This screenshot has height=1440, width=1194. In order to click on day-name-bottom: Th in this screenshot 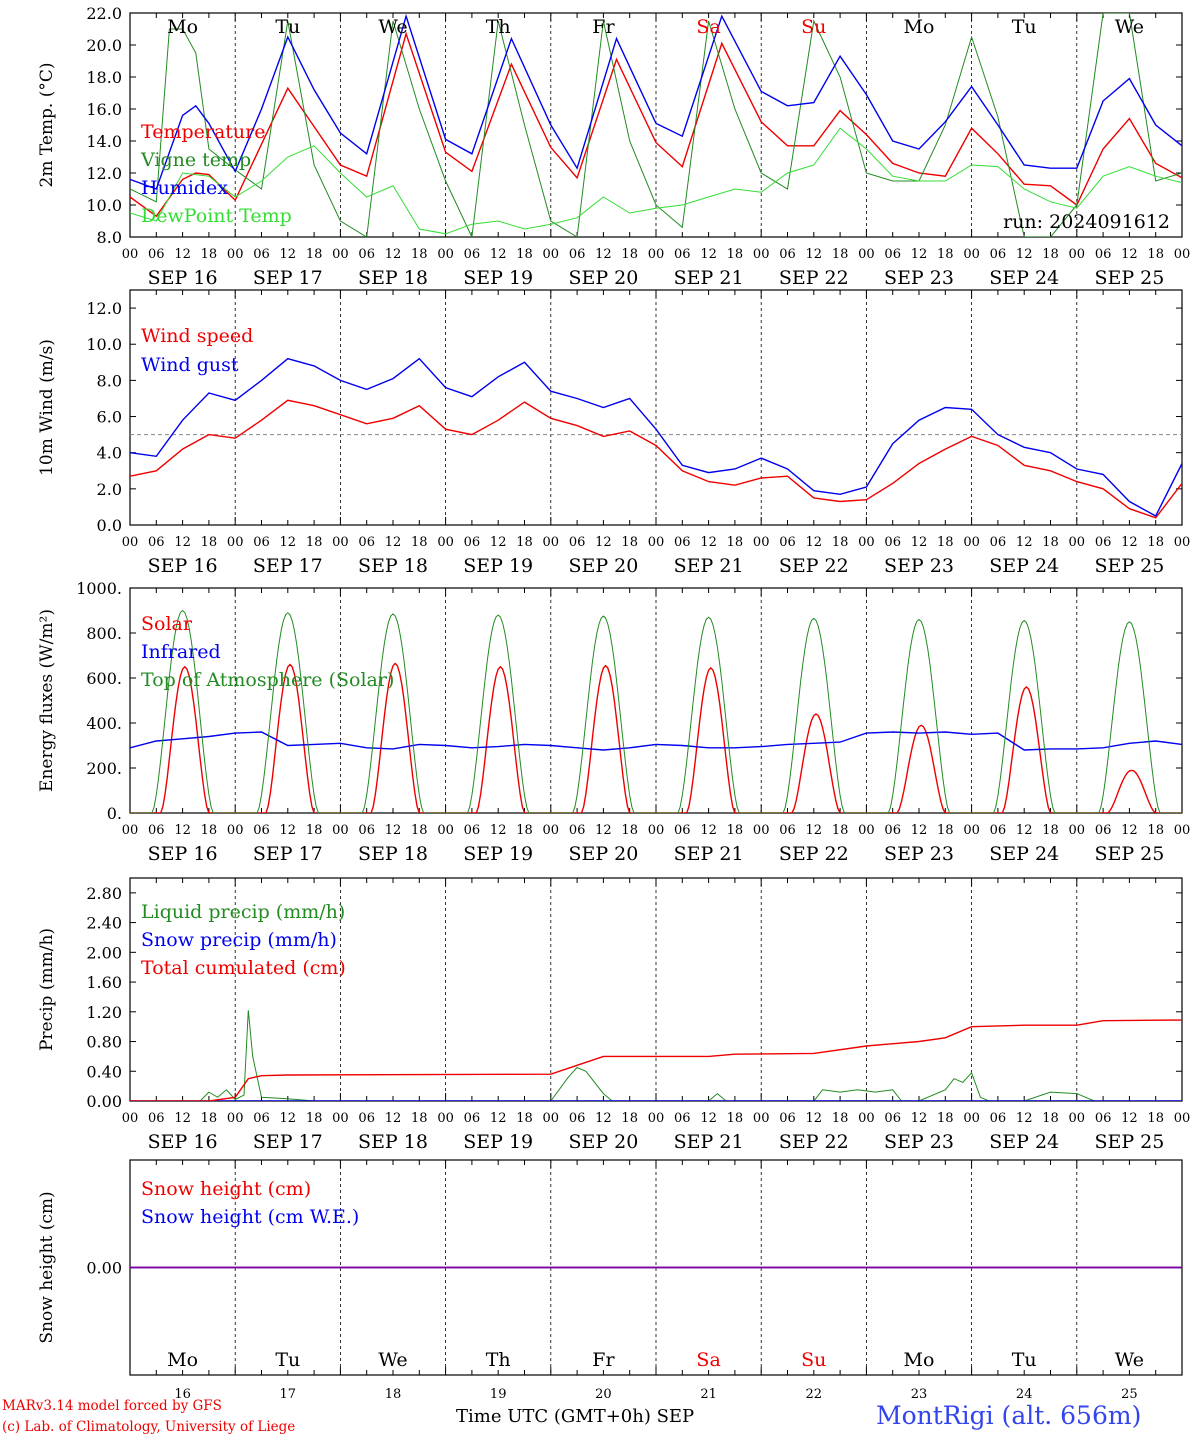, I will do `click(498, 1360)`.